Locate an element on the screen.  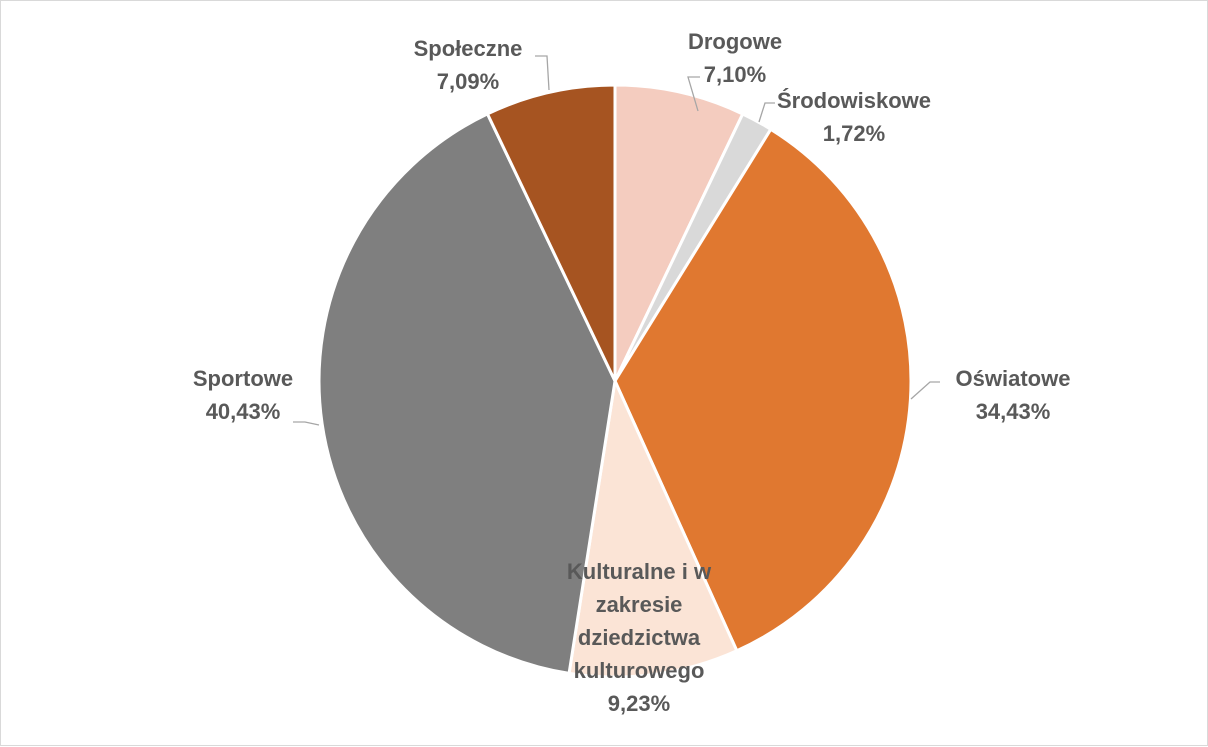
leader-line-drogowe is located at coordinates (693, 94).